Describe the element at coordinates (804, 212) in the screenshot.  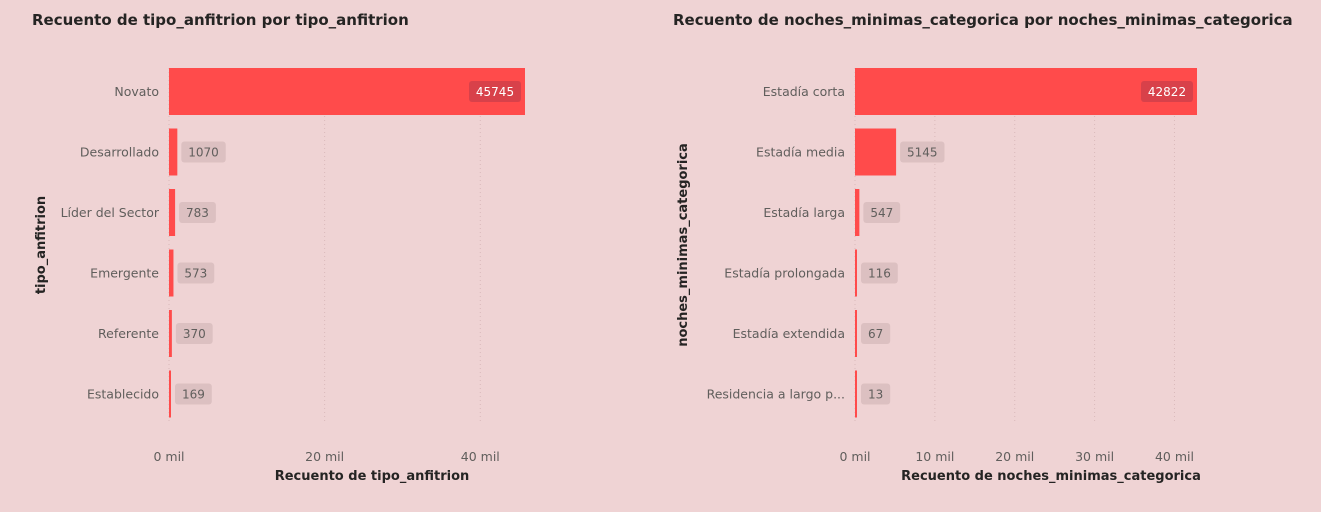
I see `category-label: Estadía larga` at that location.